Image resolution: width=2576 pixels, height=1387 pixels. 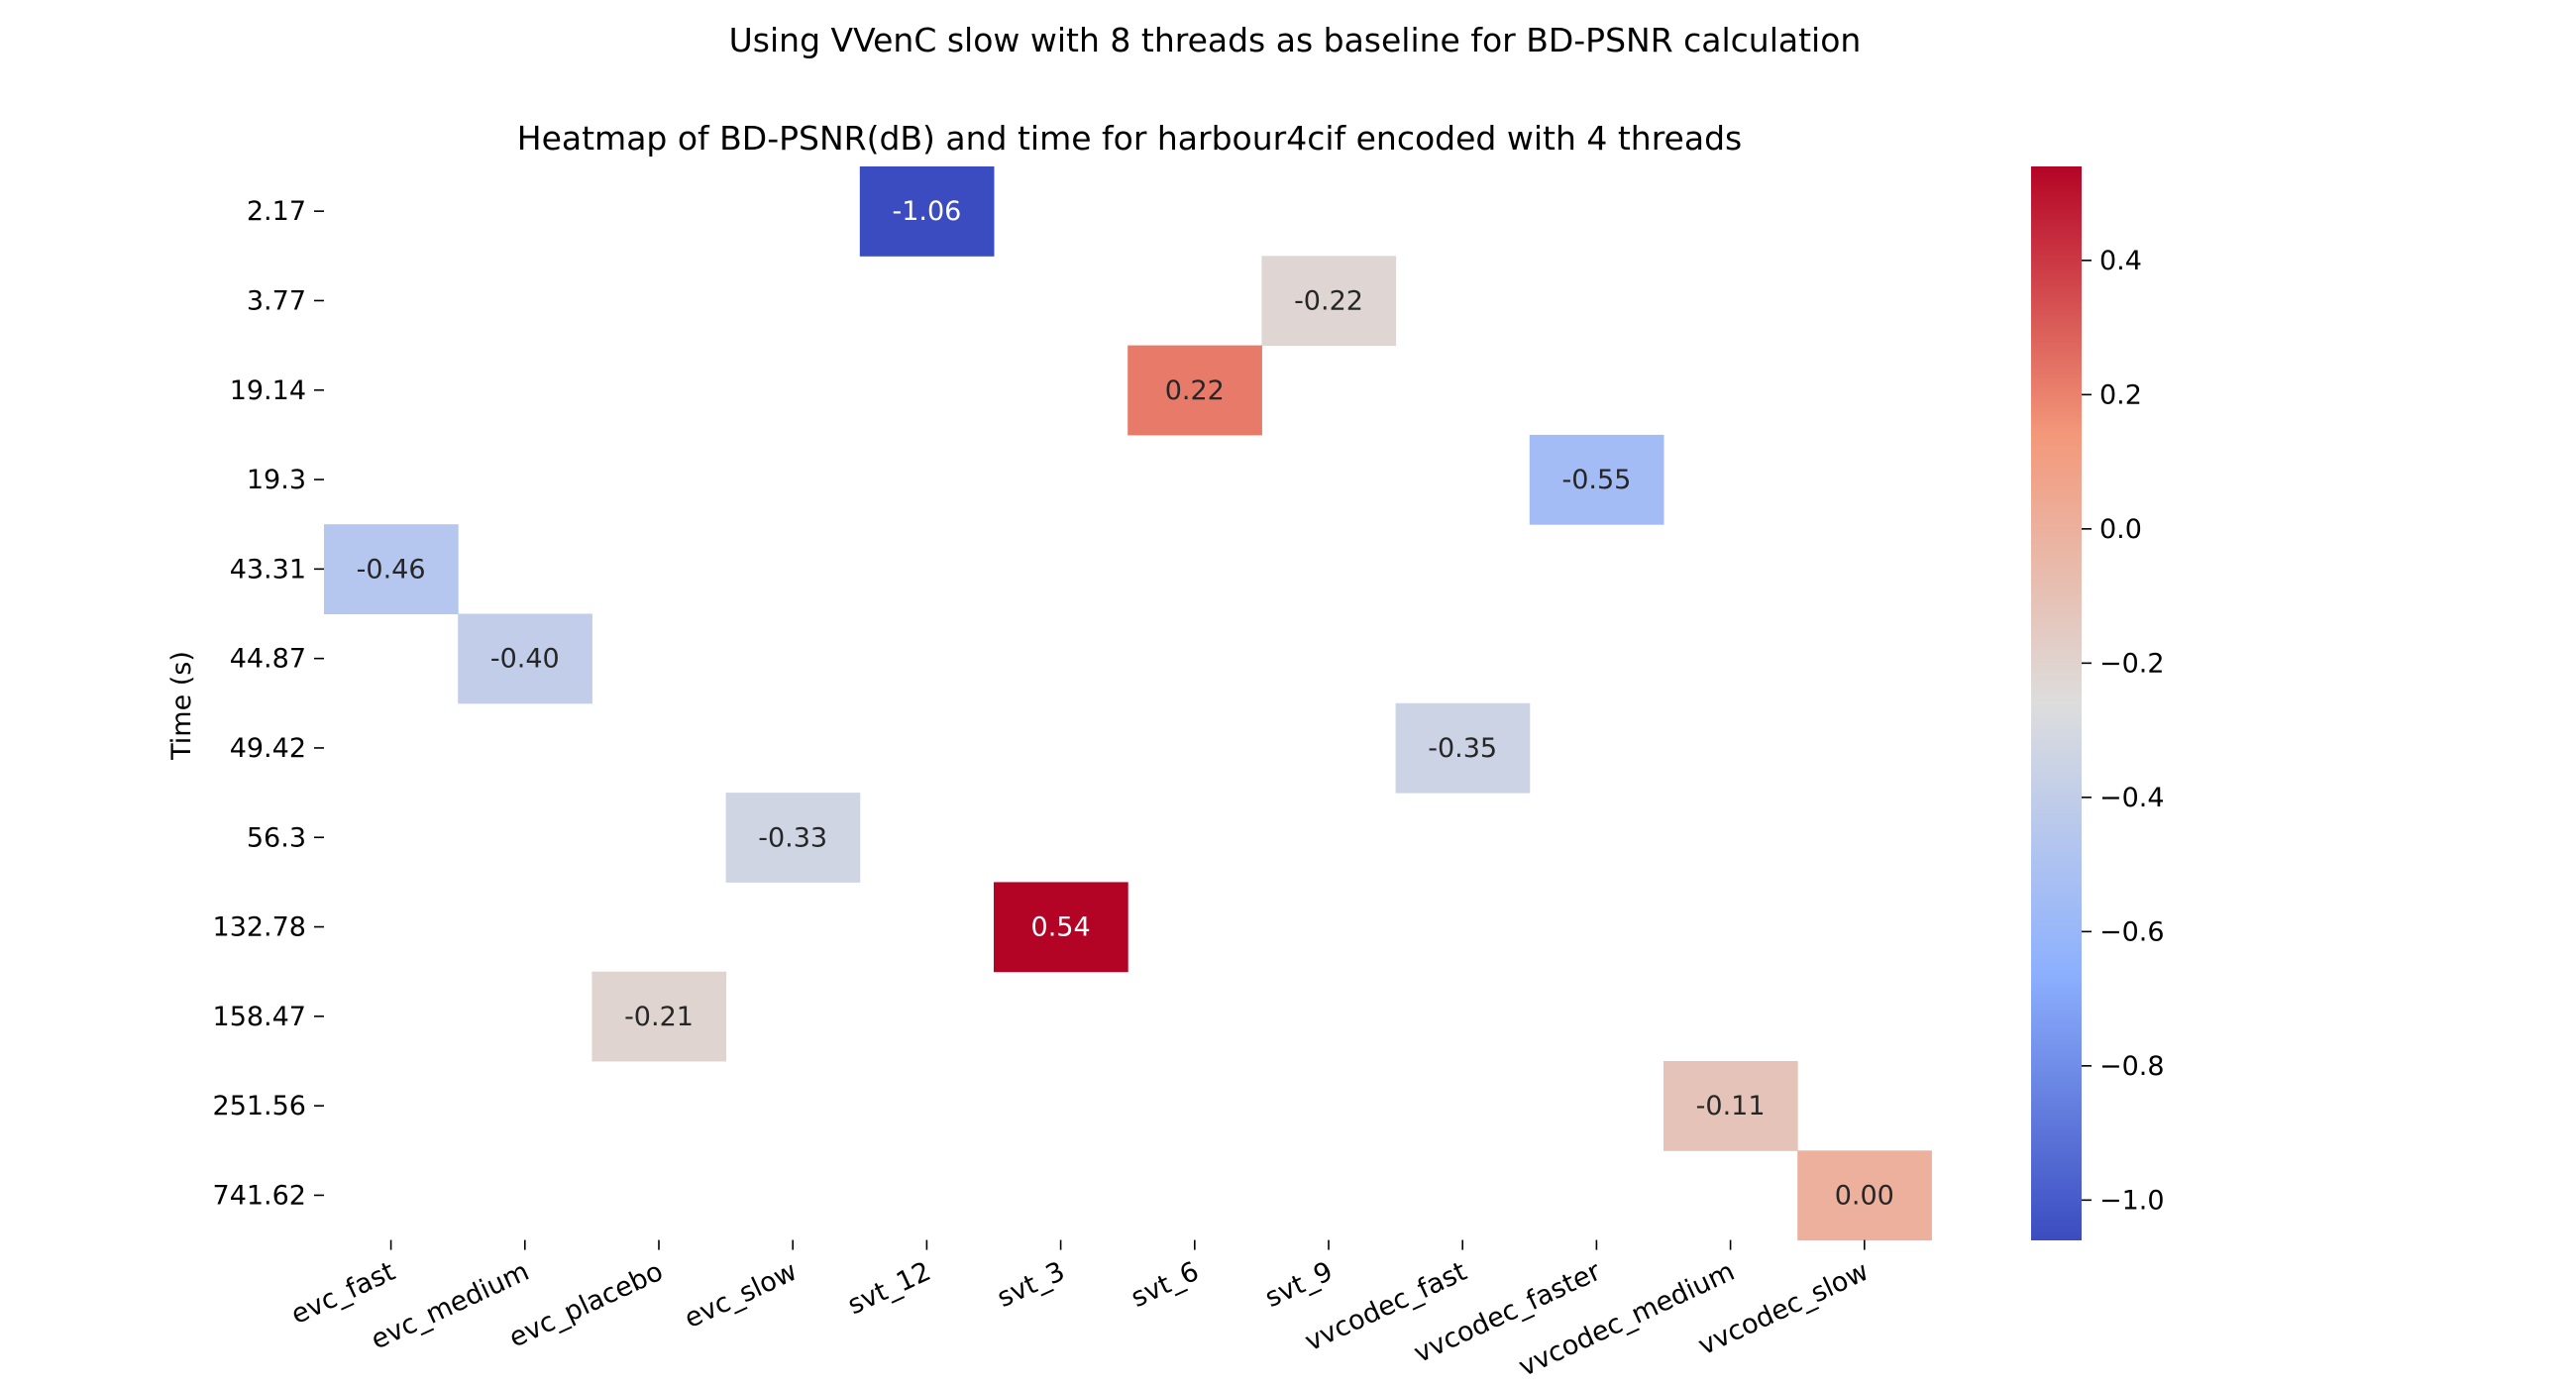 What do you see at coordinates (2098, 703) in the screenshot?
I see `colorbar: 0.4 0.2 0.0 −0.2 −0.4 −0.6 −0.8 −1.0` at bounding box center [2098, 703].